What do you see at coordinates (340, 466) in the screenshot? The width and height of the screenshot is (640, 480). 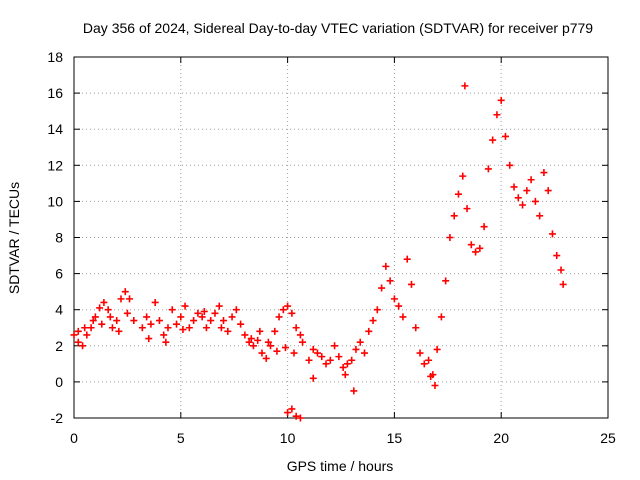 I see `x-axis-label: GPS time / hours` at bounding box center [340, 466].